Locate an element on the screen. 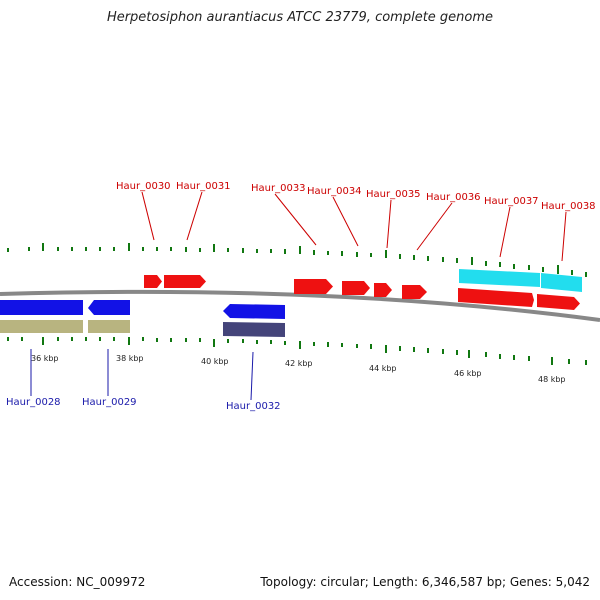 The image size is (600, 600). label-haur-0028: Haur_0028 is located at coordinates (33, 402).